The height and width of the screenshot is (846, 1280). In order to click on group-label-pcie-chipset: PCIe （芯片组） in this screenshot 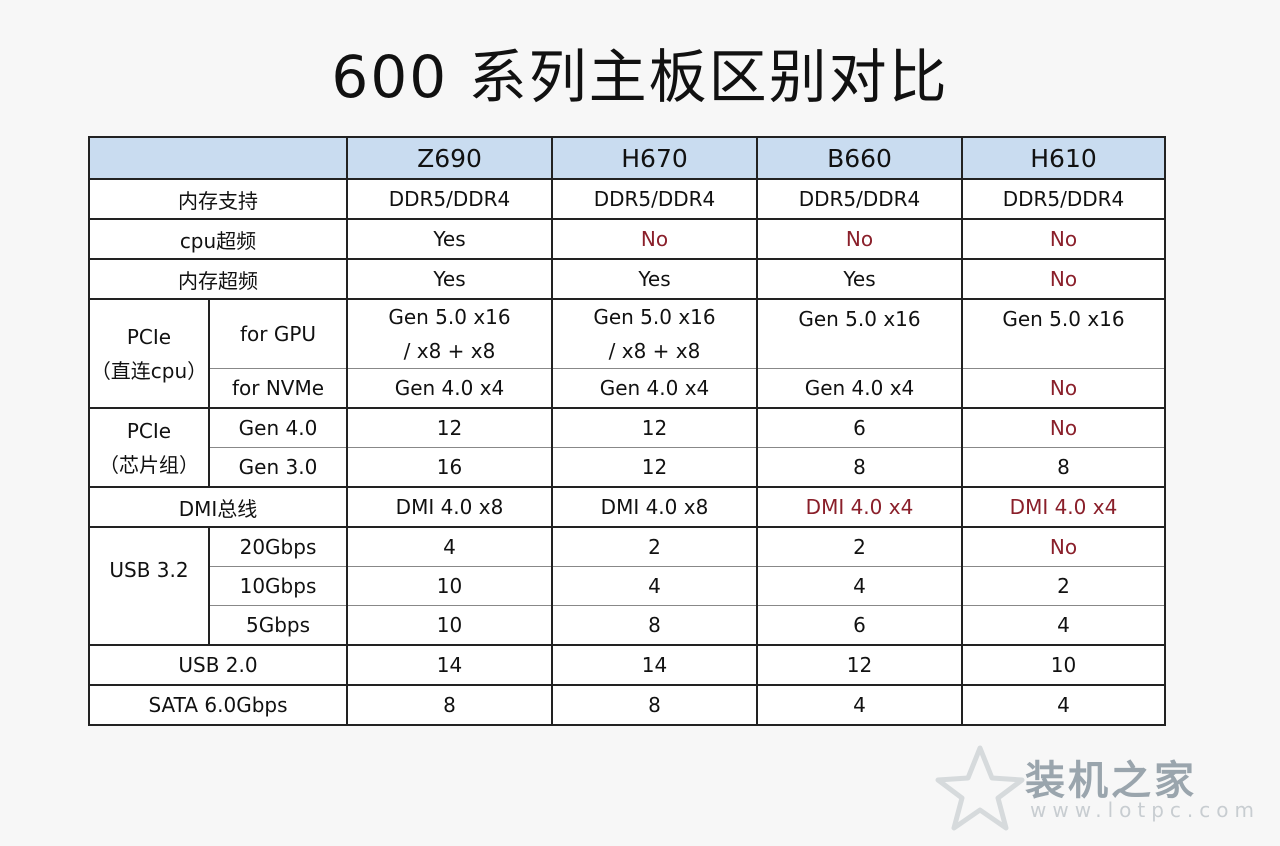, I will do `click(149, 447)`.